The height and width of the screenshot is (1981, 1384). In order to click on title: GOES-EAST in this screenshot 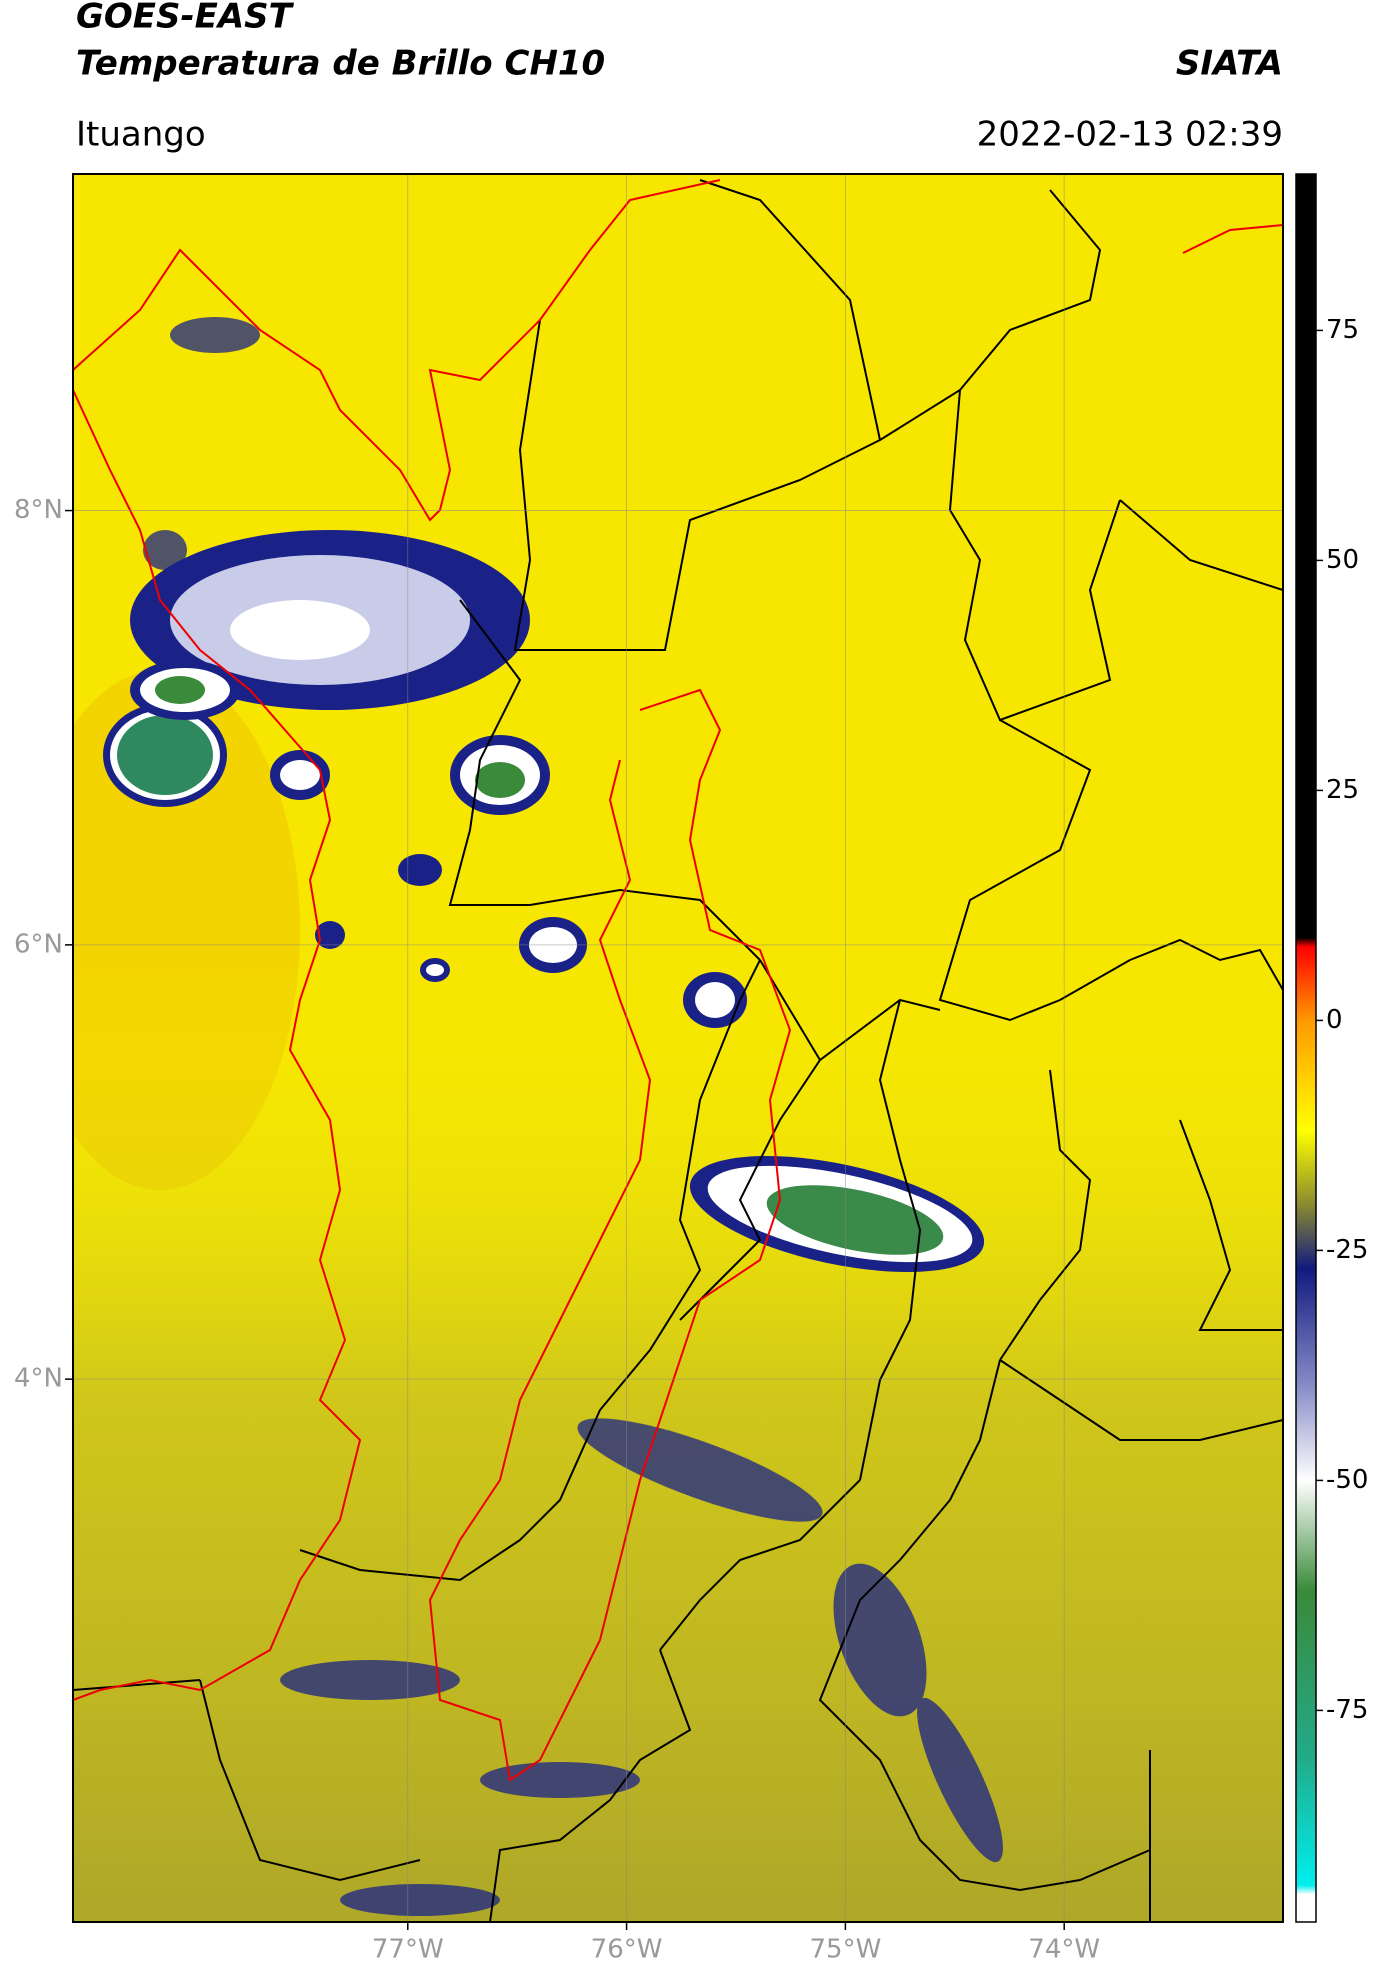, I will do `click(185, 18)`.